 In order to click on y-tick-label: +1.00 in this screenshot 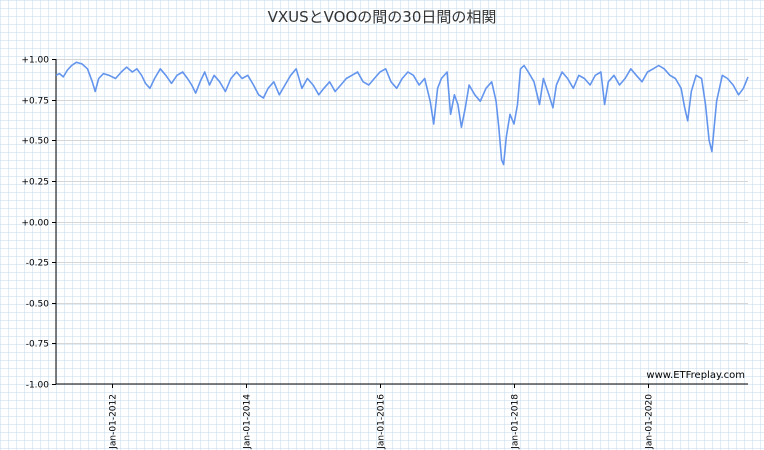, I will do `click(35, 61)`.